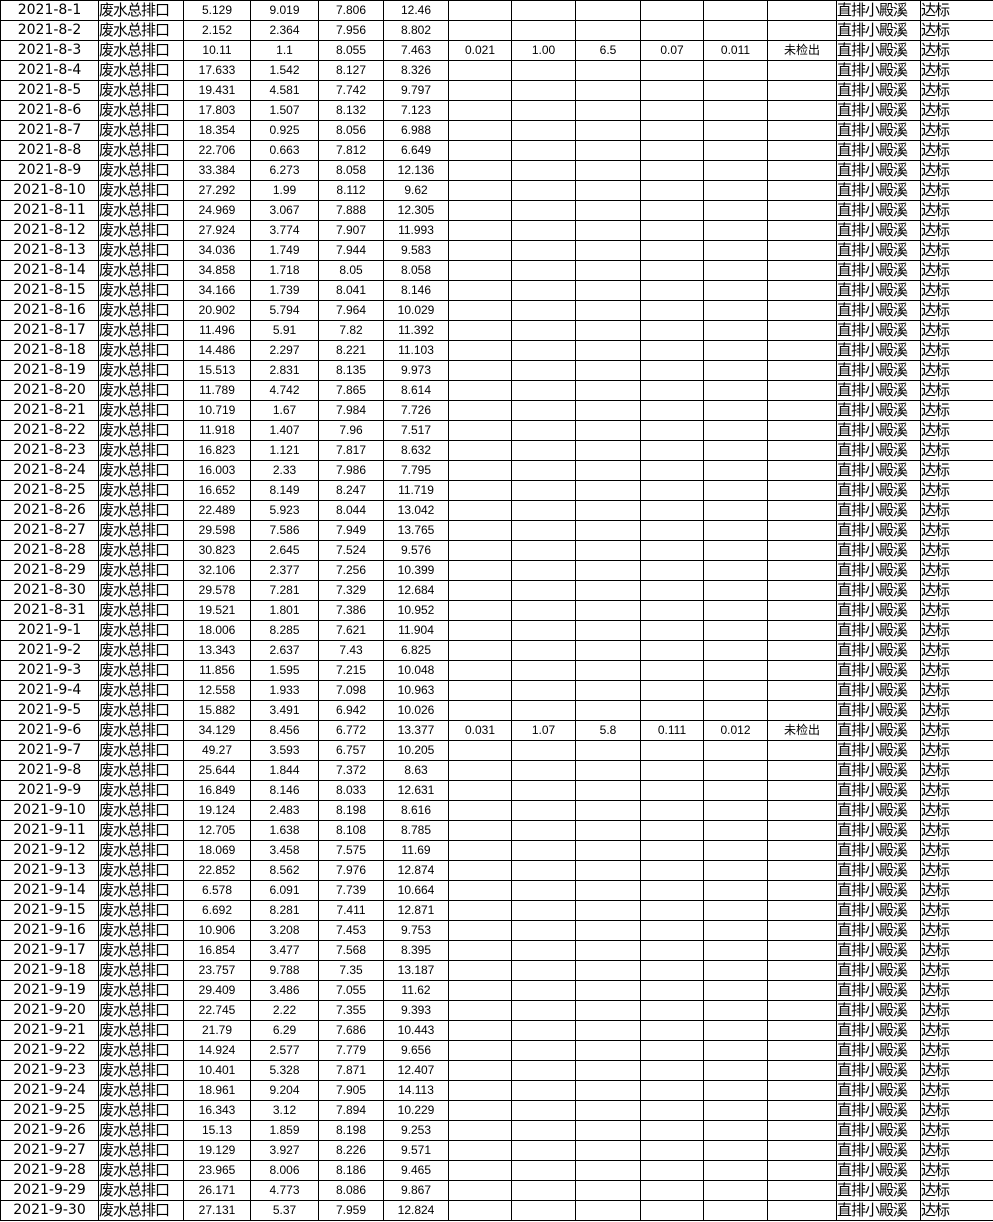 The width and height of the screenshot is (993, 1222). Describe the element at coordinates (284, 1170) in the screenshot. I see `value-cell-2: 8.006` at that location.